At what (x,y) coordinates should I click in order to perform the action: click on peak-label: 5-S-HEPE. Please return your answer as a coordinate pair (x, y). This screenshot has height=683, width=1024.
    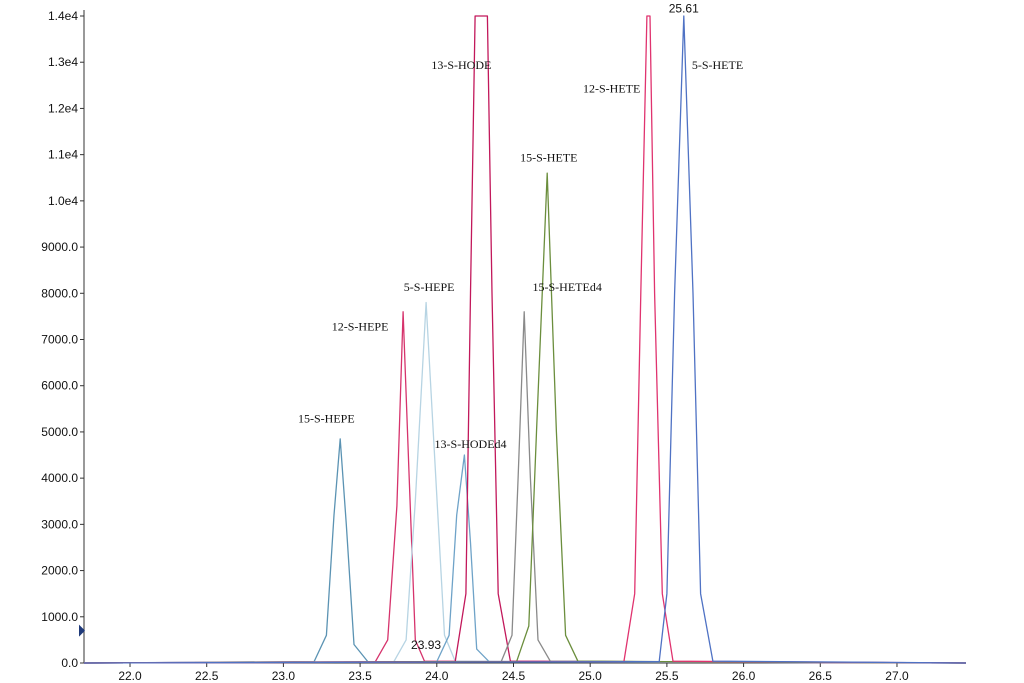
    Looking at the image, I should click on (429, 287).